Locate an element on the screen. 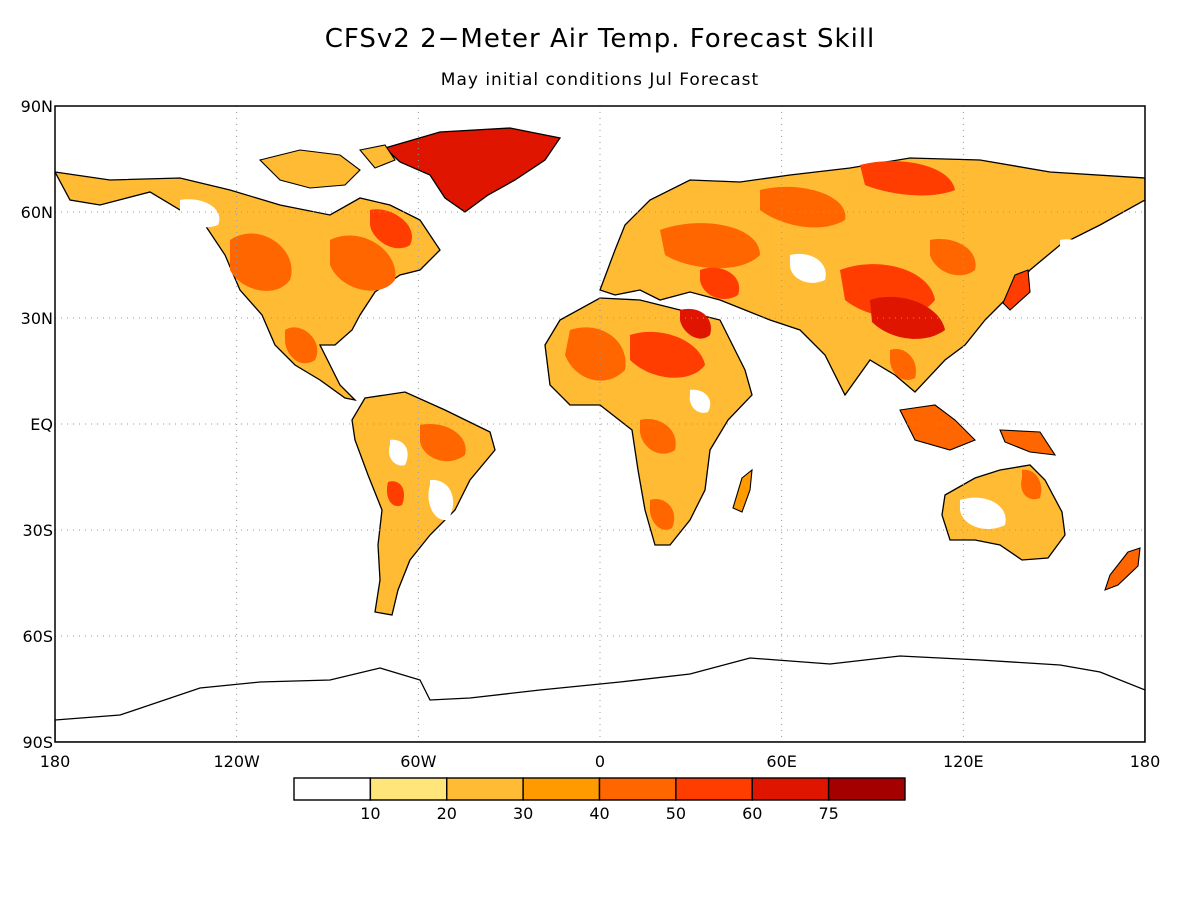  colorbar-tick-label: 60 is located at coordinates (752, 813).